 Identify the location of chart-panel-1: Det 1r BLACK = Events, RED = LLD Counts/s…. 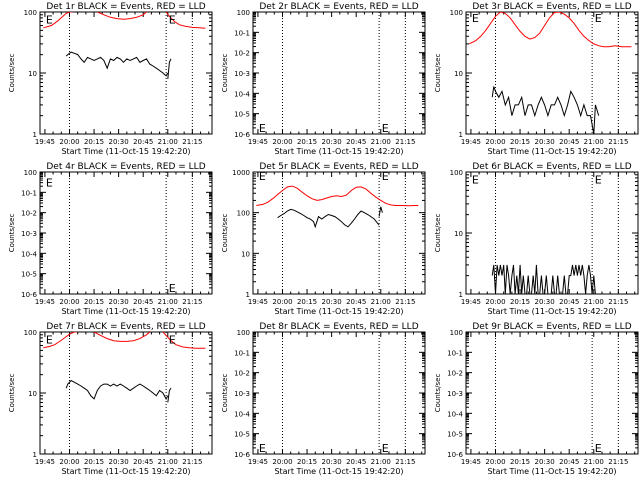
(110, 79).